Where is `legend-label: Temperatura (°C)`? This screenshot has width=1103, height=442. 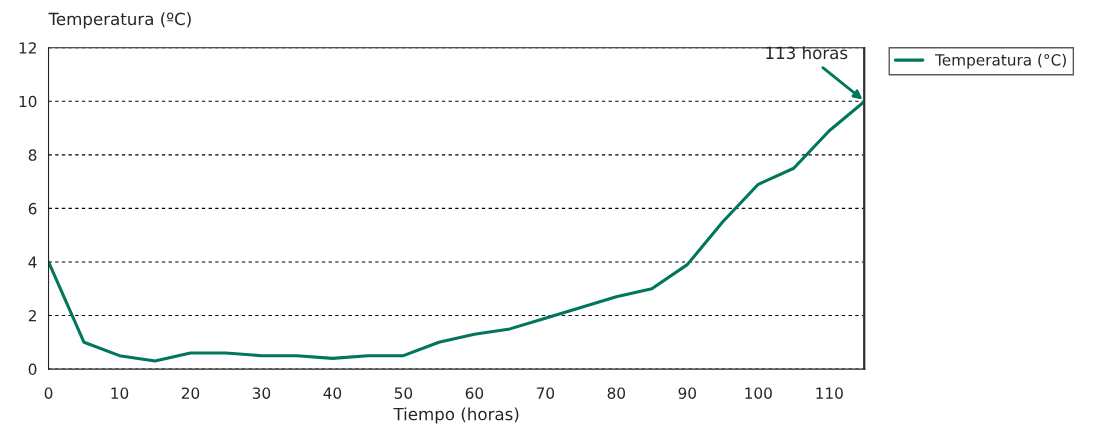 legend-label: Temperatura (°C) is located at coordinates (1000, 61).